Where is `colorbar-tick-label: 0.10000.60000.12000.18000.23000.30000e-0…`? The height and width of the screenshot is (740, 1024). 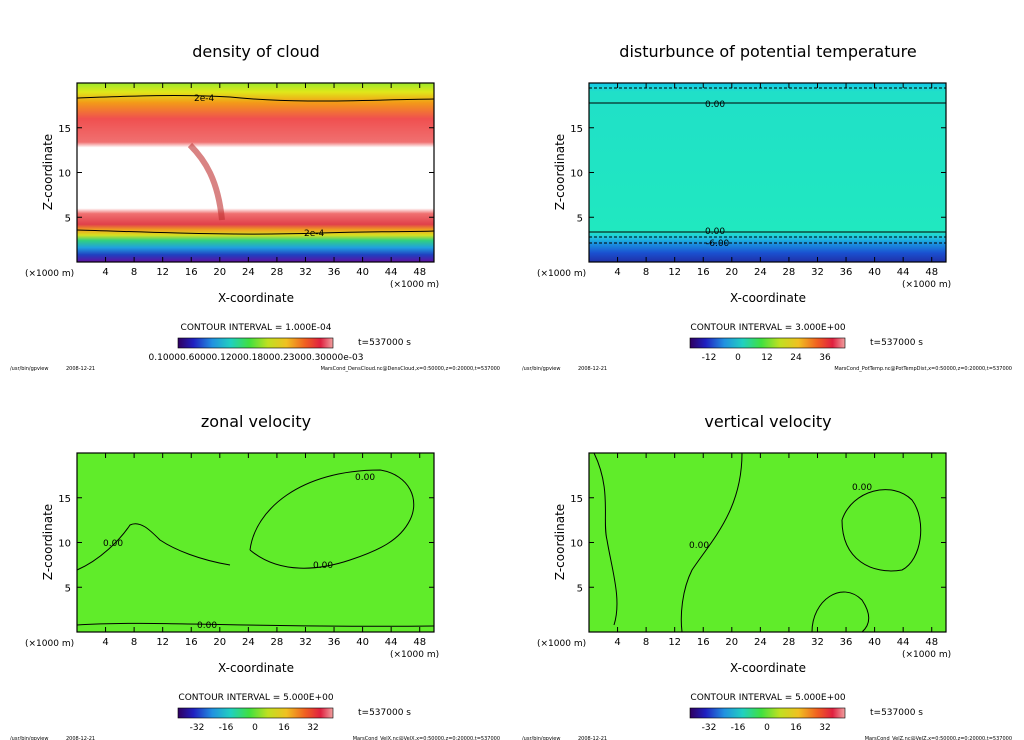 colorbar-tick-label: 0.10000.60000.12000.18000.23000.30000e-0… is located at coordinates (256, 358).